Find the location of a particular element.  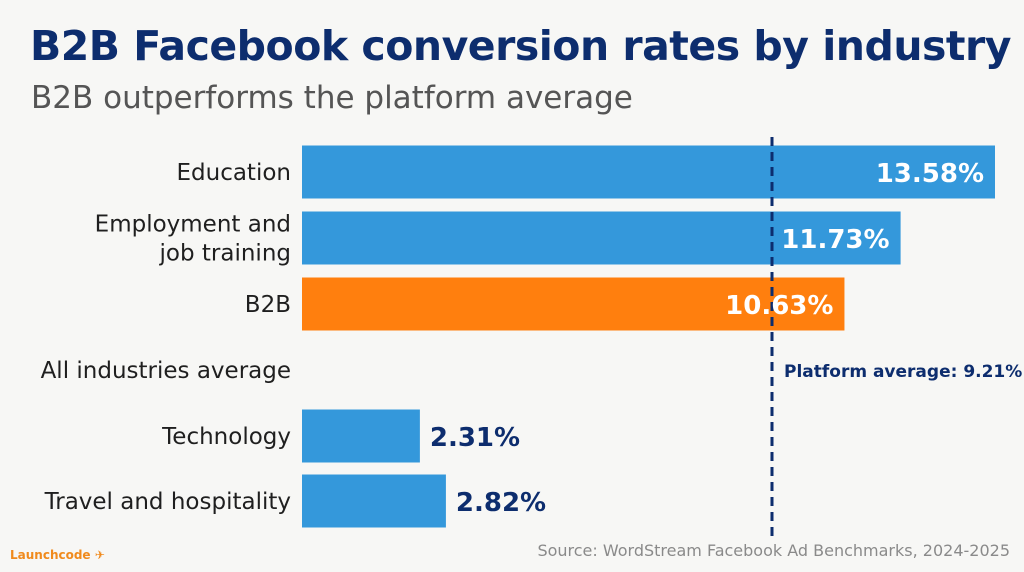

brand-logo: Launchcode ✈ is located at coordinates (57, 555).